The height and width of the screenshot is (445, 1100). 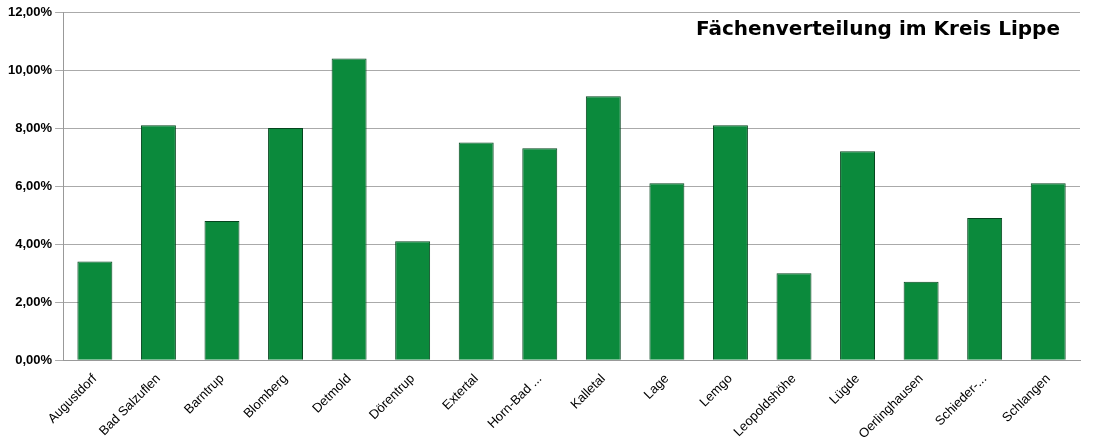 I want to click on y-tick-label: 10,00%, so click(x=30, y=69).